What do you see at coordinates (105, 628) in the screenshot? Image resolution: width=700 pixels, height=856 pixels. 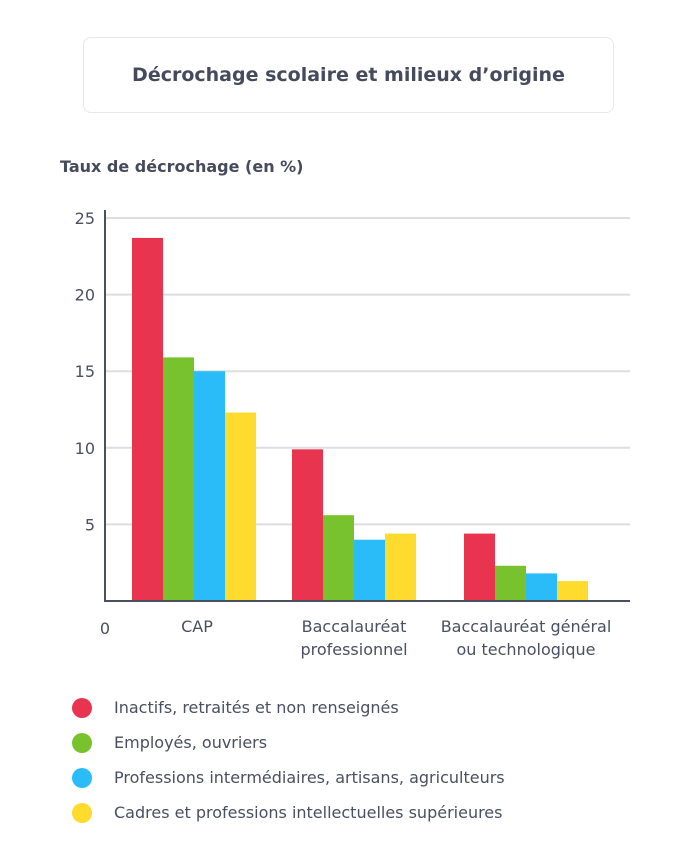 I see `y-tick-label: 0` at bounding box center [105, 628].